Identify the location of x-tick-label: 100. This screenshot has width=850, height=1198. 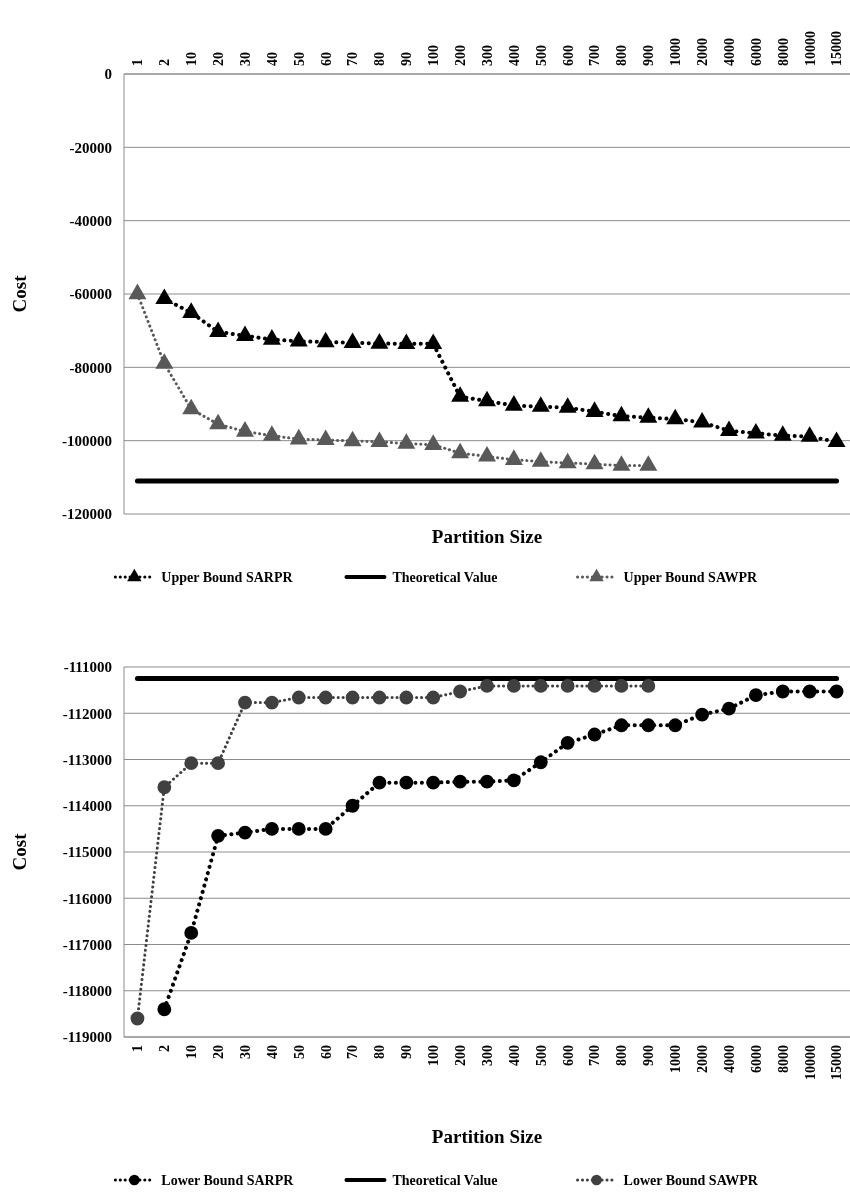
(434, 1055).